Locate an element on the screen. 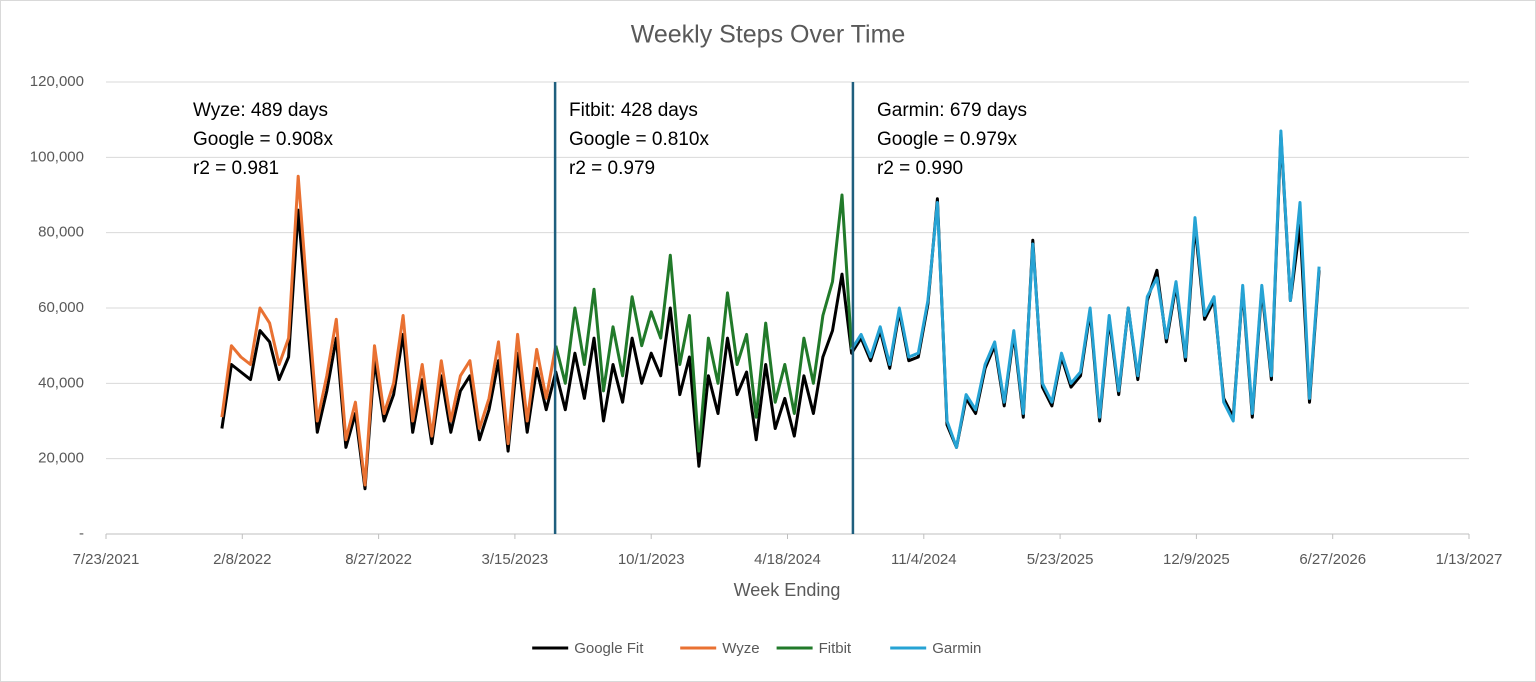  y-tick-label: 80,000 is located at coordinates (61, 232).